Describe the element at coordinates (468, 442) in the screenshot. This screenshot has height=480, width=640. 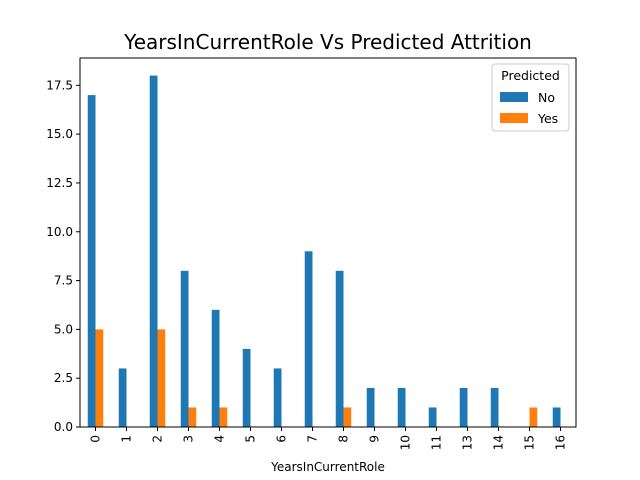
I see `x-tick-label: 13` at that location.